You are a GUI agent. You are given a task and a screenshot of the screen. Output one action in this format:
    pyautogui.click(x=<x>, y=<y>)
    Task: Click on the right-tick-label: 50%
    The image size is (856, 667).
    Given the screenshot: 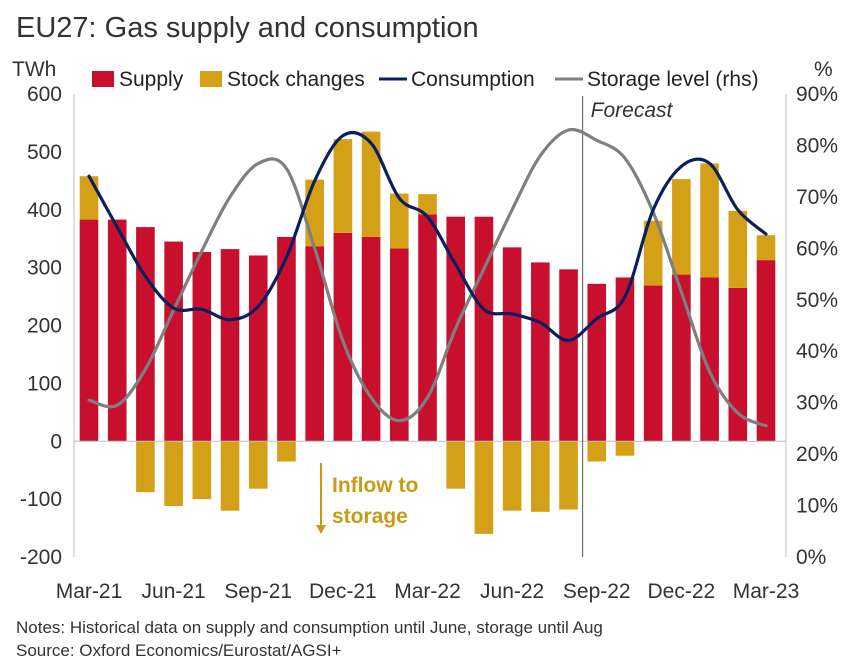 What is the action you would take?
    pyautogui.click(x=817, y=300)
    